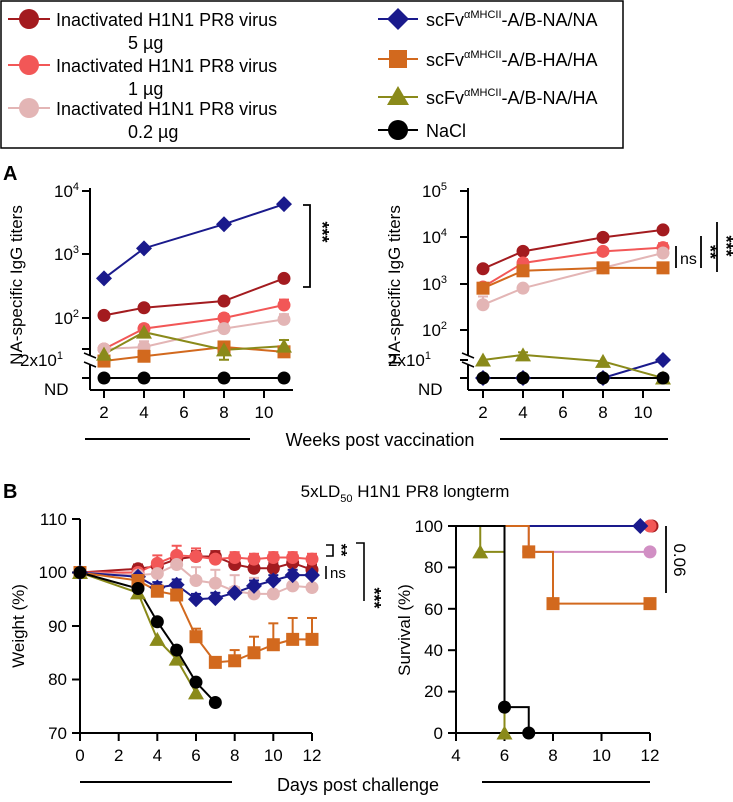 The image size is (733, 802). Describe the element at coordinates (550, 98) in the screenshot. I see `legend-na-ha-suffix: -A/B-NA/HA` at that location.